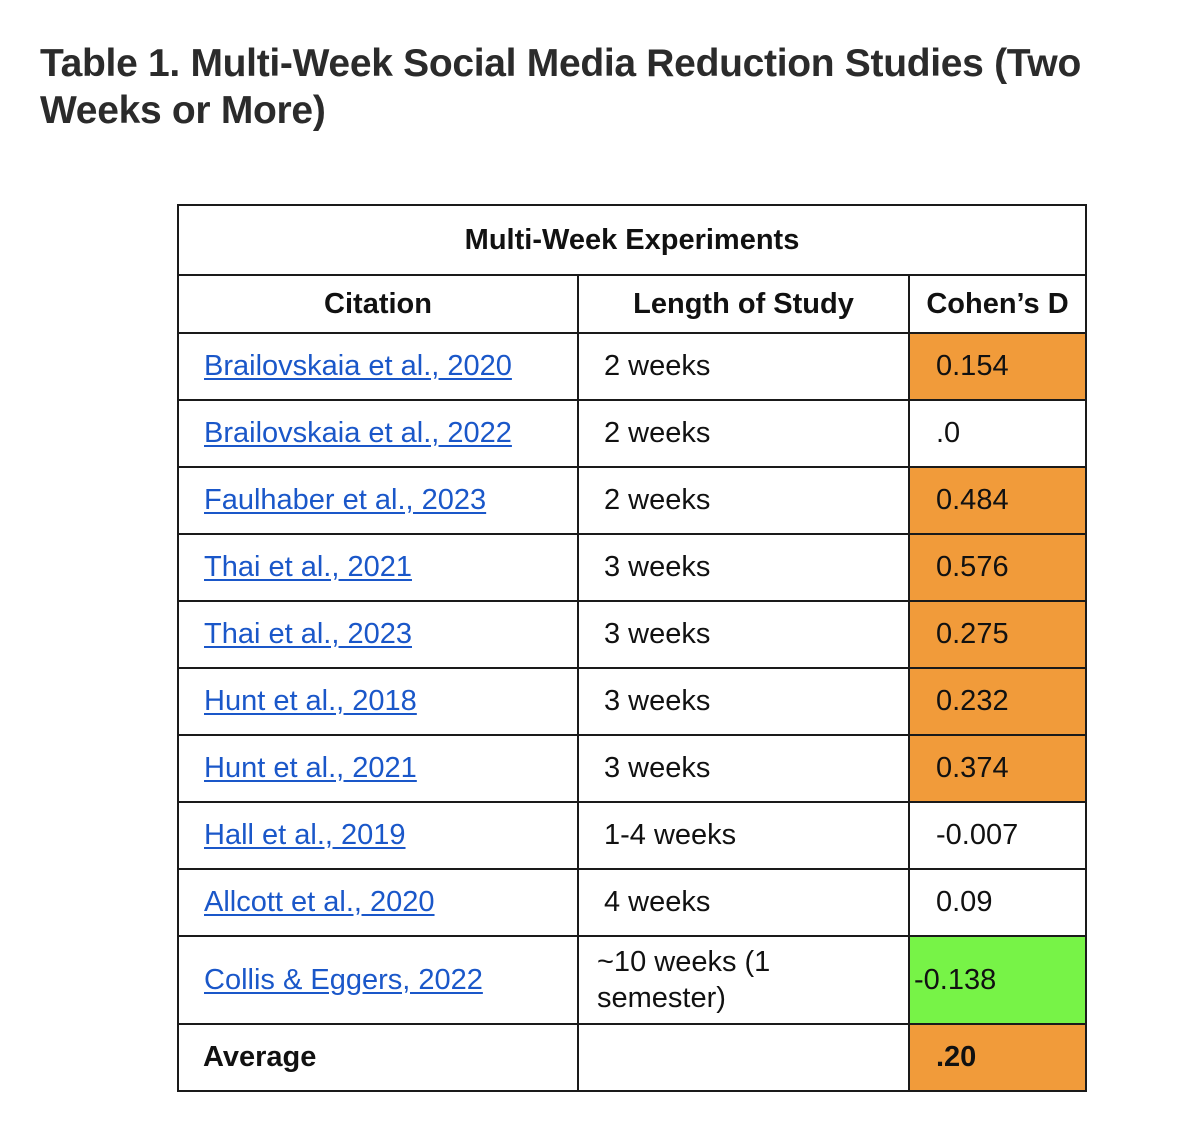 The image size is (1200, 1125). Describe the element at coordinates (997, 500) in the screenshot. I see `cohens-d-cell: 0.484` at that location.